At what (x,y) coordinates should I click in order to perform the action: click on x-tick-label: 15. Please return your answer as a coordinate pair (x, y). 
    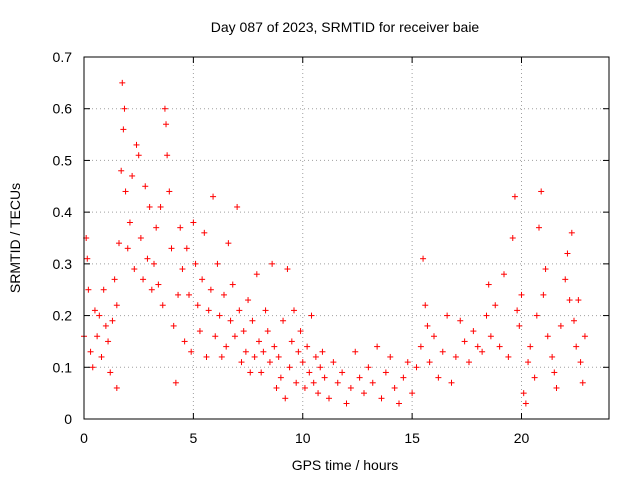
    Looking at the image, I should click on (412, 438).